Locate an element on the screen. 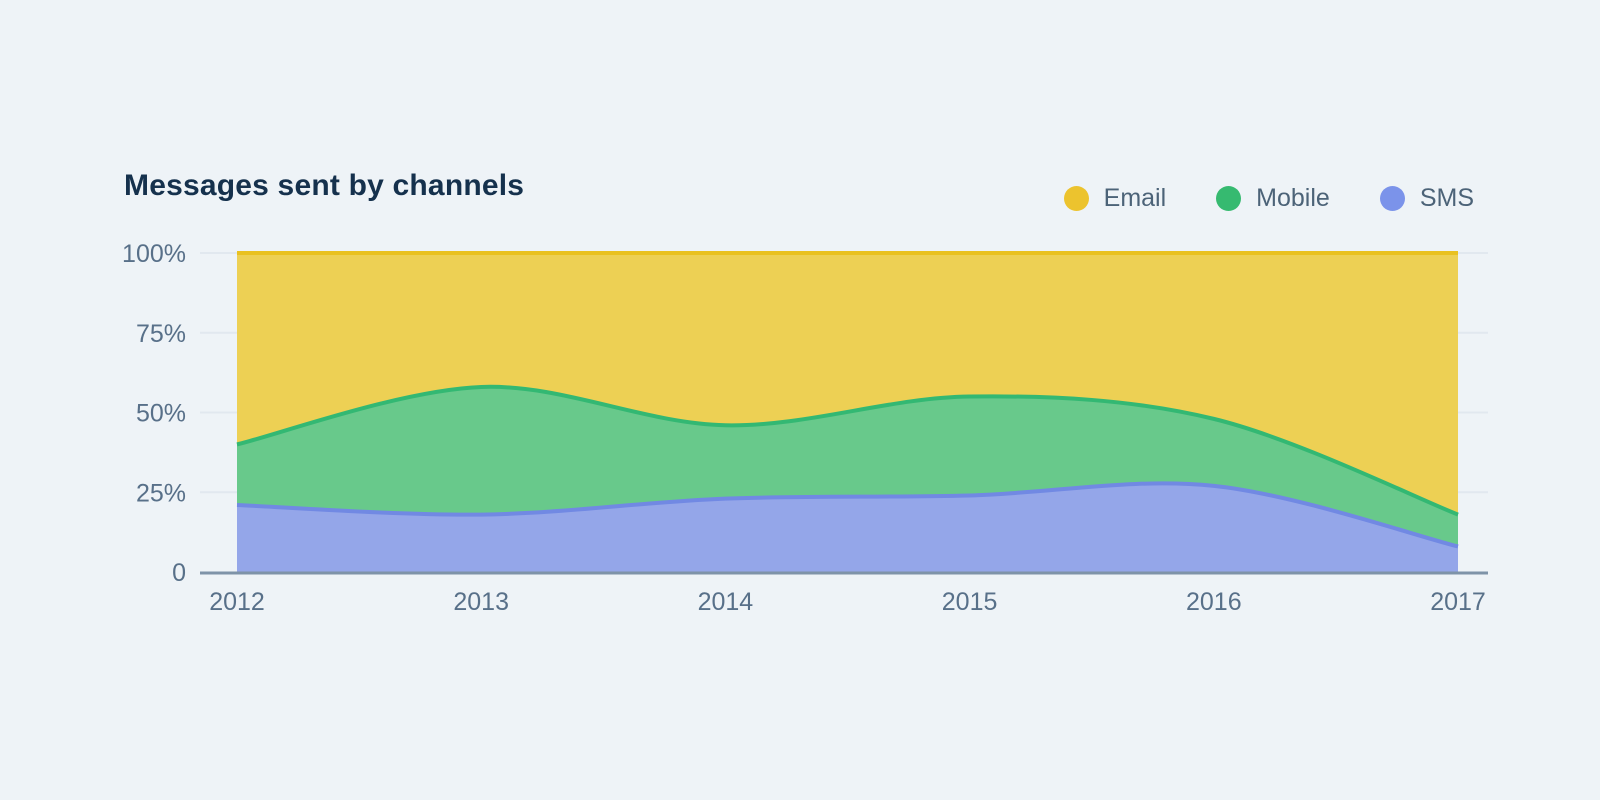 This screenshot has height=800, width=1600. chart-title: Messages sent by channels is located at coordinates (324, 185).